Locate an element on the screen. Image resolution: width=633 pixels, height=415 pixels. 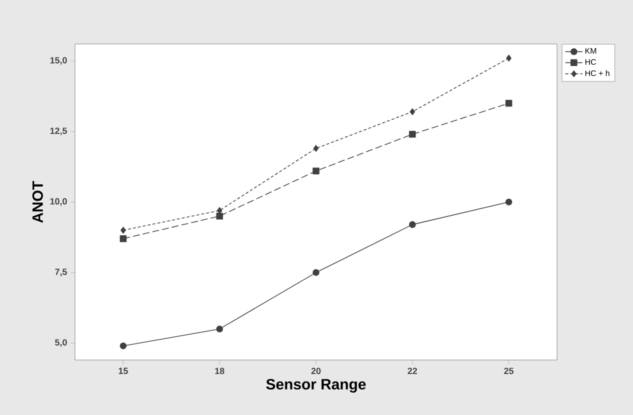
x-tick-label: 25 is located at coordinates (509, 371).